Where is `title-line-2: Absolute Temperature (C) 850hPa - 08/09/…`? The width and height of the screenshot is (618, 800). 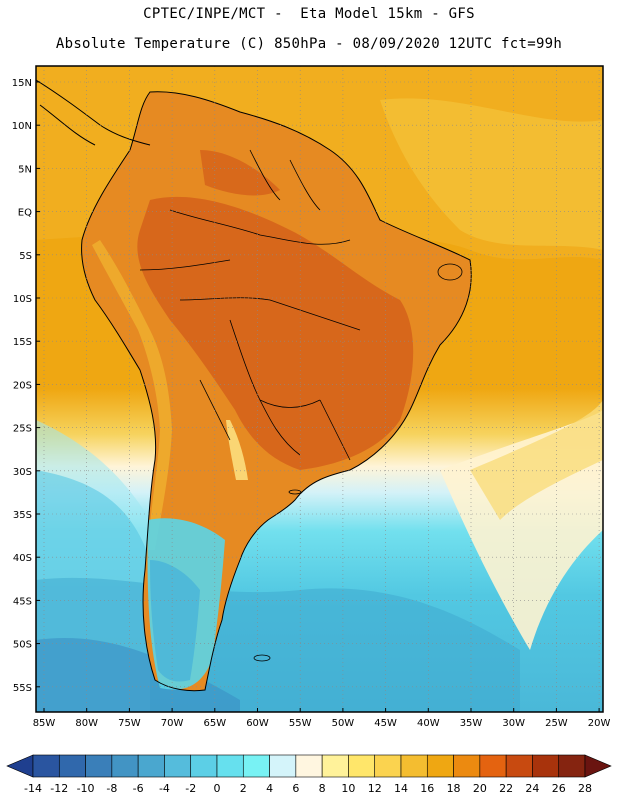 title-line-2: Absolute Temperature (C) 850hPa - 08/09/… is located at coordinates (309, 44).